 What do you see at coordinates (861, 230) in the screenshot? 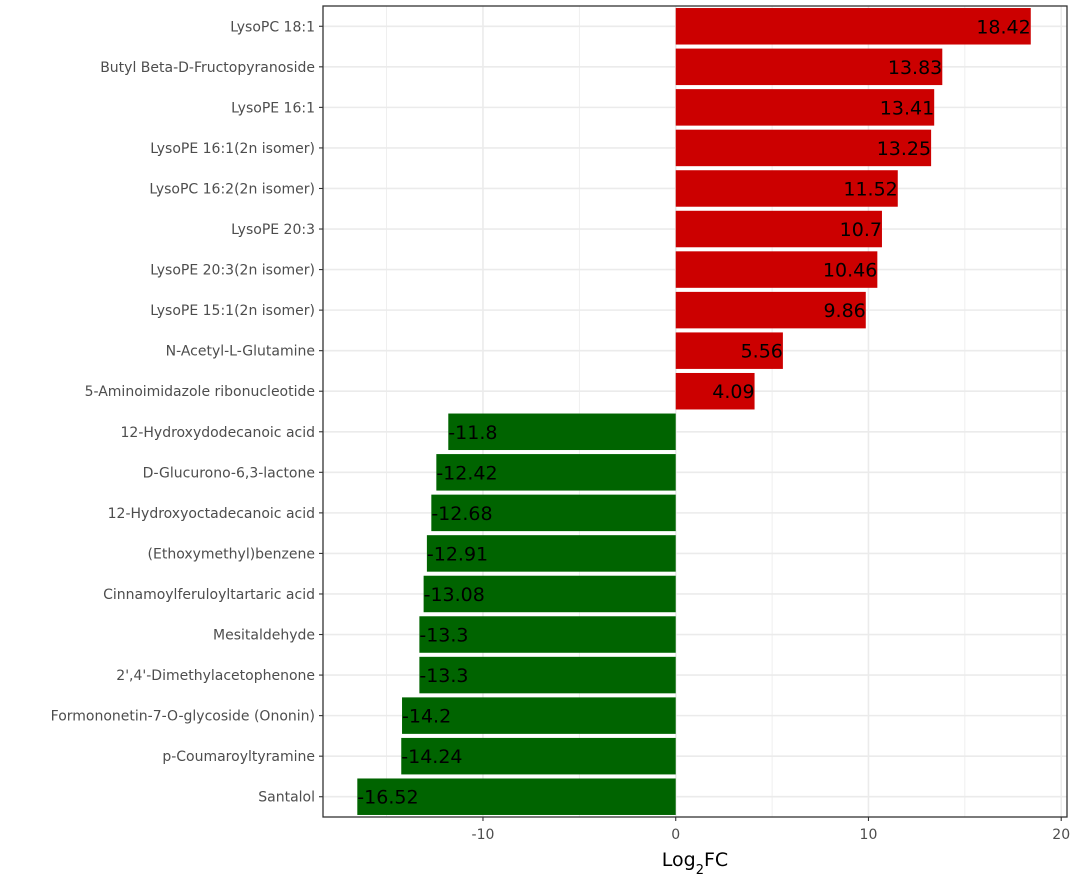
I see `data-label: 10.7` at bounding box center [861, 230].